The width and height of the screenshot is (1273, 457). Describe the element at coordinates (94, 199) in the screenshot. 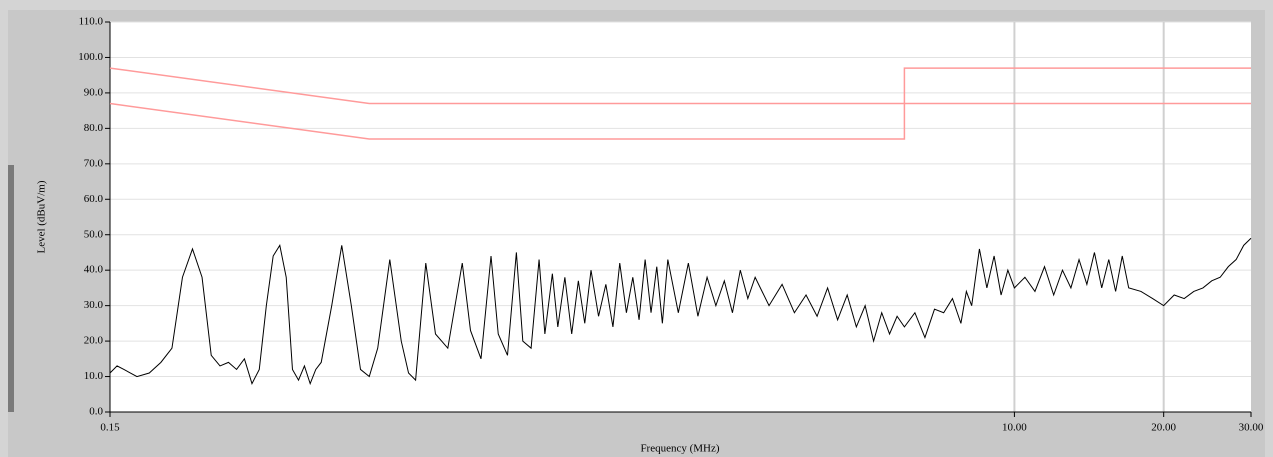

I see `y-tick-label: 60.0` at that location.